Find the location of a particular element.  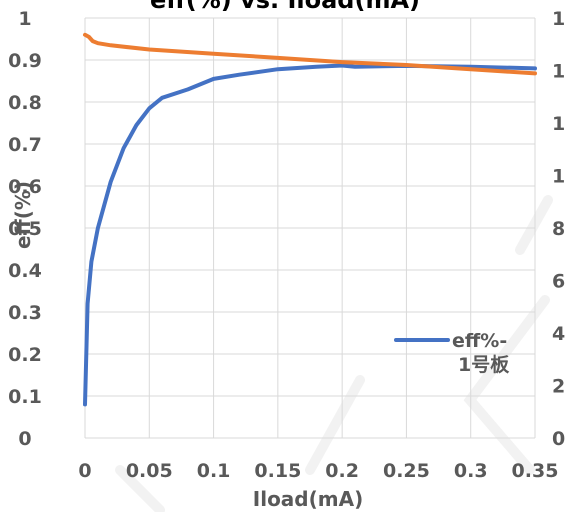

right-axis-tick-label: 8 is located at coordinates (558, 229).